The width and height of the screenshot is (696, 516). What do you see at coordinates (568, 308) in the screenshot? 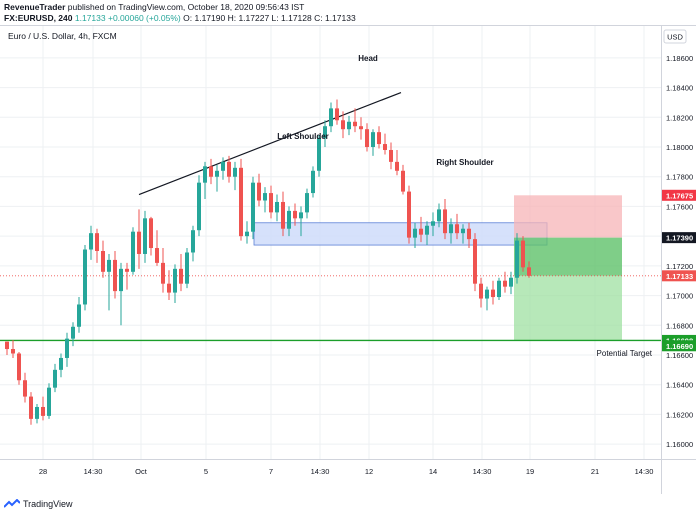
I see `target-zone` at bounding box center [568, 308].